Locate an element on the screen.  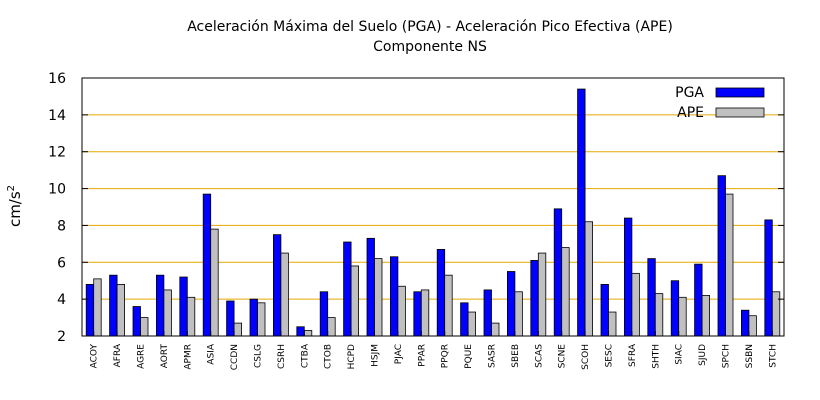
bar-pga-stch is located at coordinates (768, 278).